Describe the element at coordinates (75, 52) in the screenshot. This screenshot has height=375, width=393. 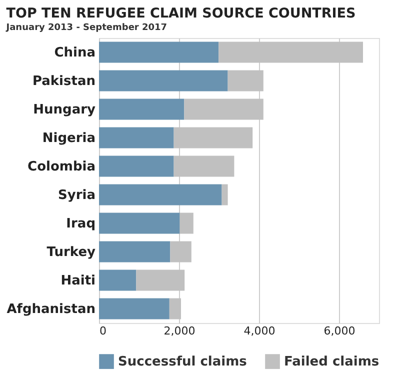
I see `y-tick-label: China` at that location.